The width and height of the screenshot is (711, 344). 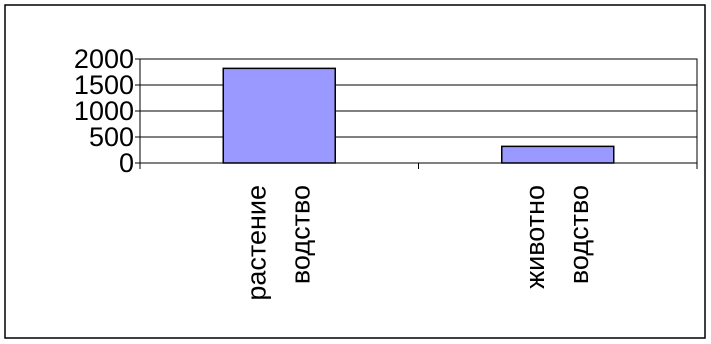 What do you see at coordinates (104, 111) in the screenshot?
I see `y-tick-label: 1000` at bounding box center [104, 111].